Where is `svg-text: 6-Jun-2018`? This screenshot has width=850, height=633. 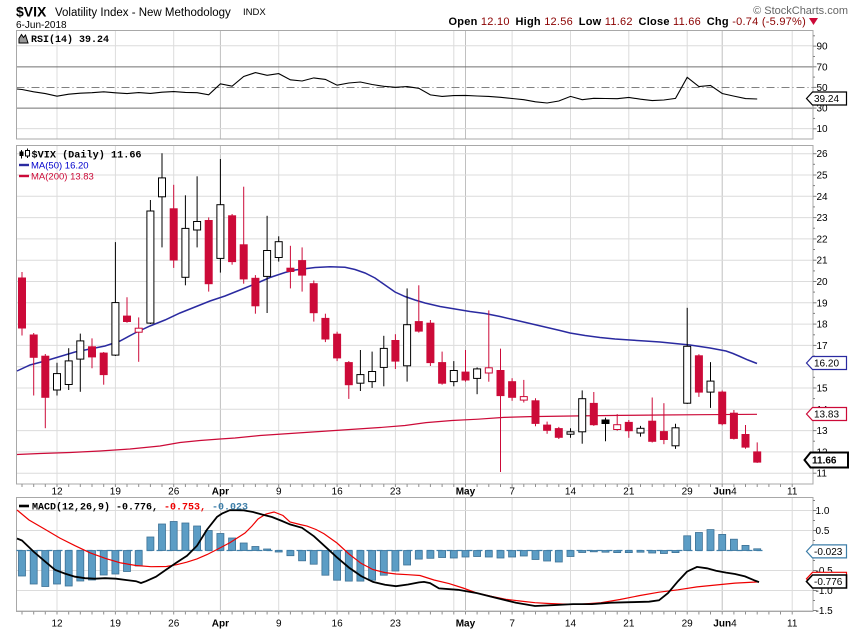
svg-text: 6-Jun-2018 is located at coordinates (41, 25).